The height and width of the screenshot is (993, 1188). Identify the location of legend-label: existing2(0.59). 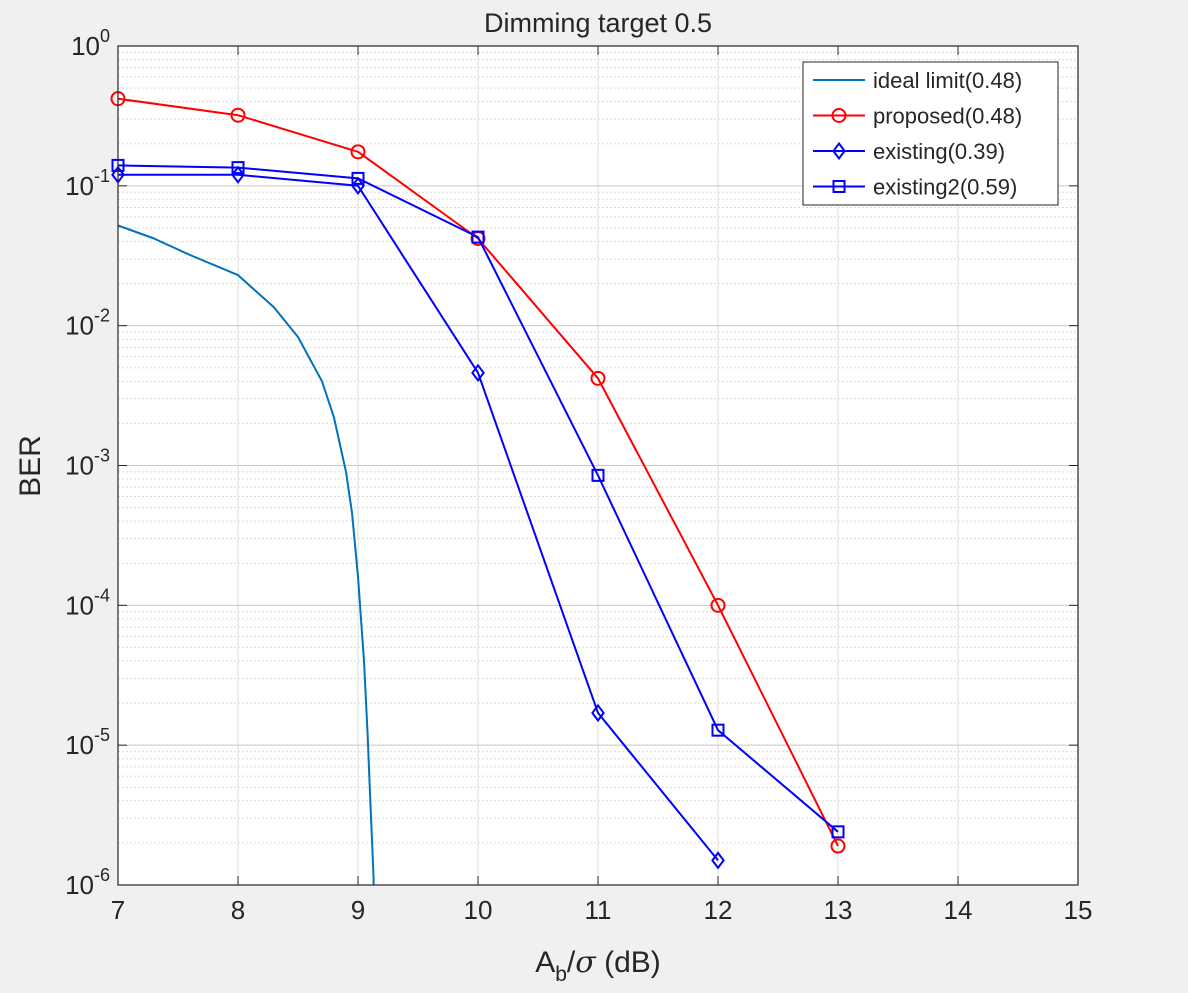
(945, 187).